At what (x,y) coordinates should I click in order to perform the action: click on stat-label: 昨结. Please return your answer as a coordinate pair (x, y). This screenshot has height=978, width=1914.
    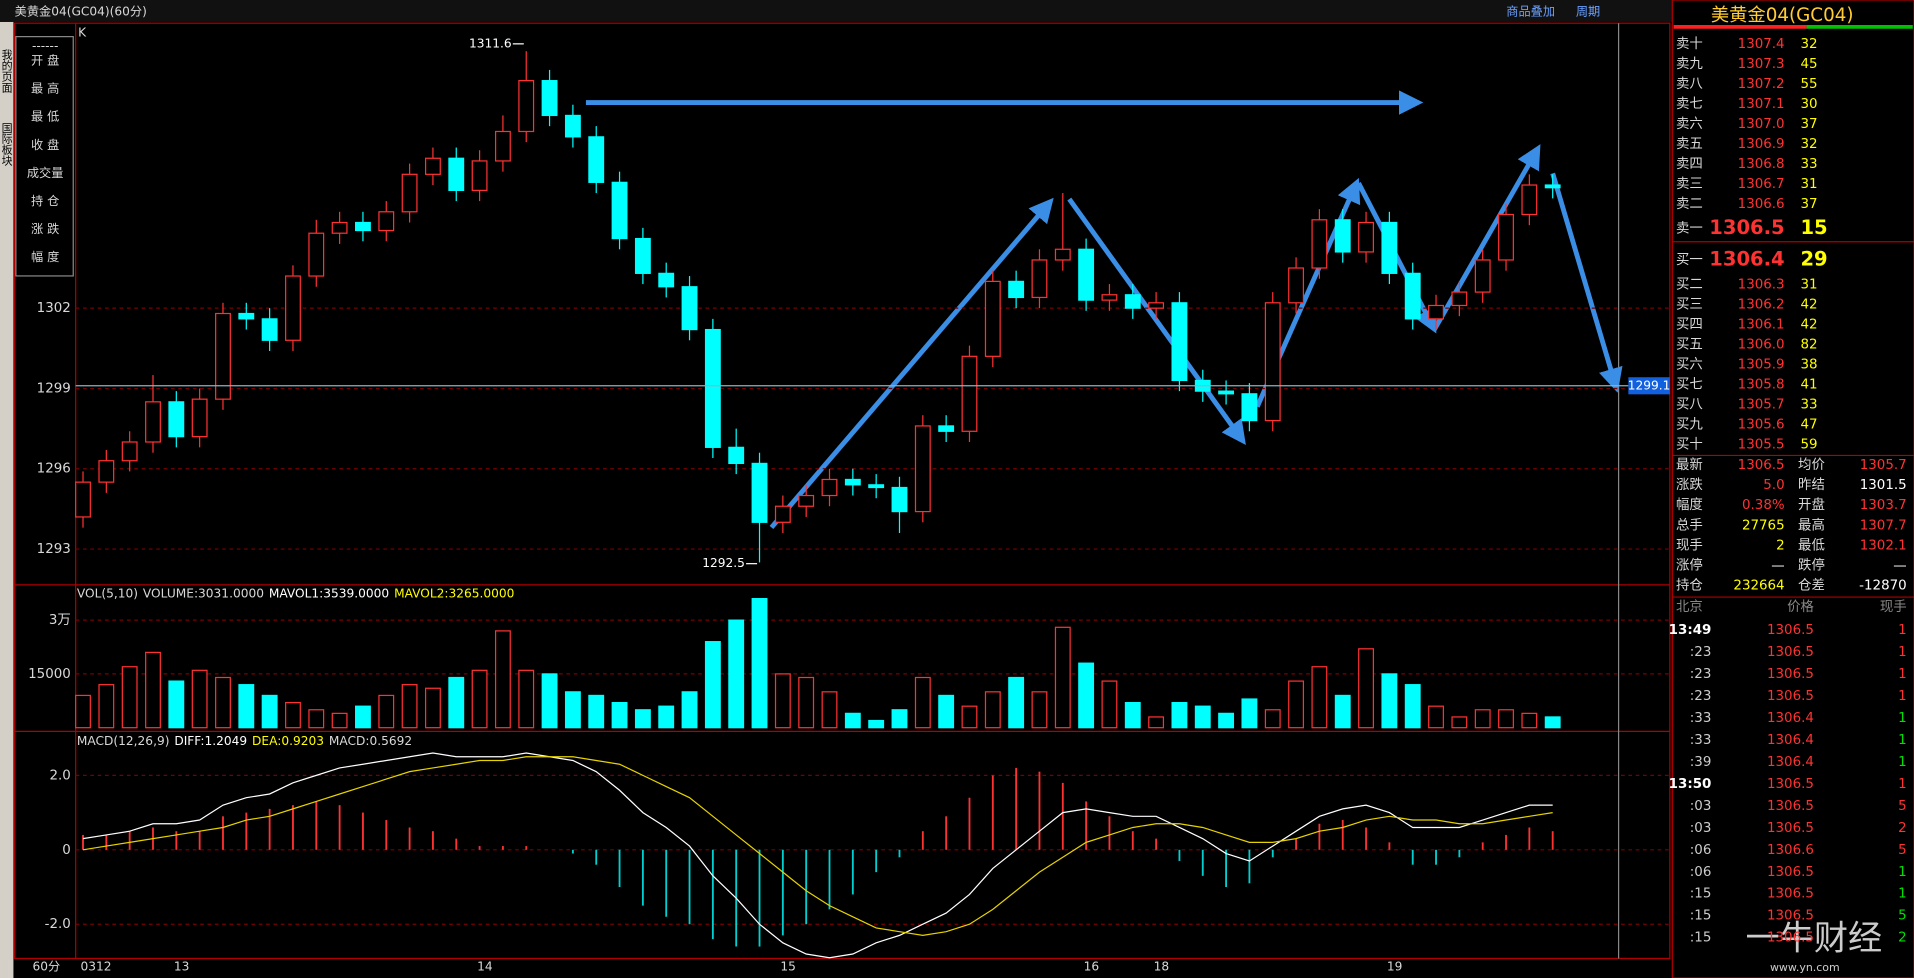
    Looking at the image, I should click on (1811, 485).